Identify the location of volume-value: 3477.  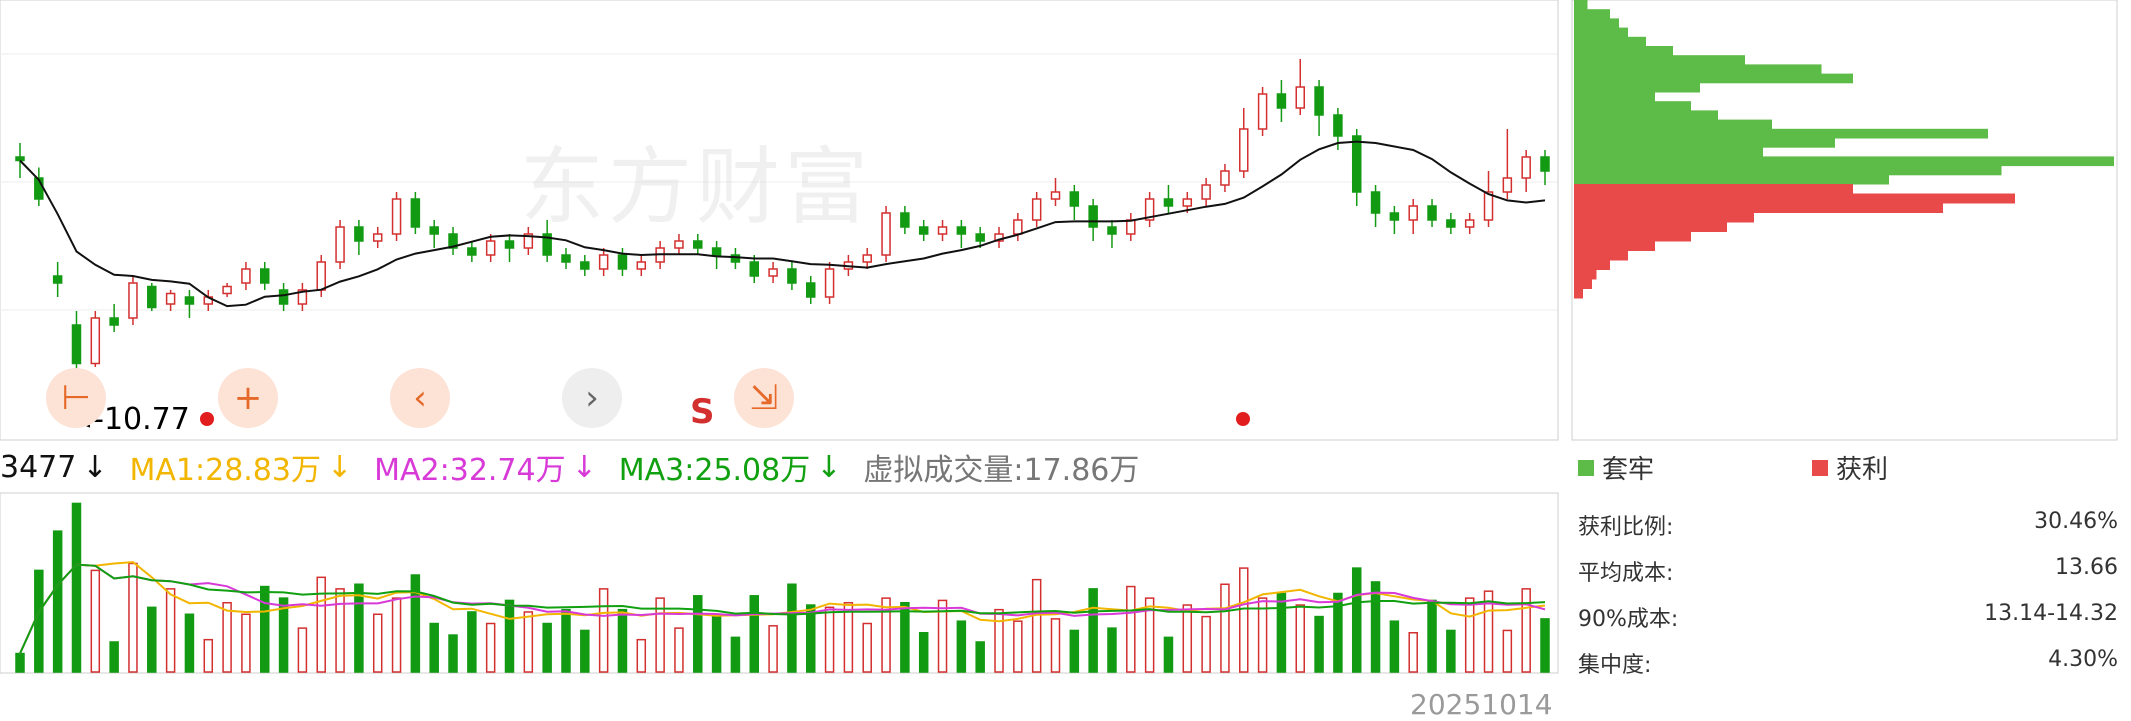
(38, 467).